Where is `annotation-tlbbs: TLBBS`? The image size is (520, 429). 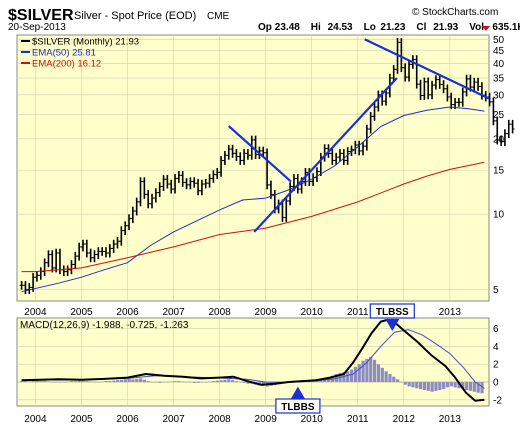
annotation-tlbbs: TLBBS is located at coordinates (298, 400).